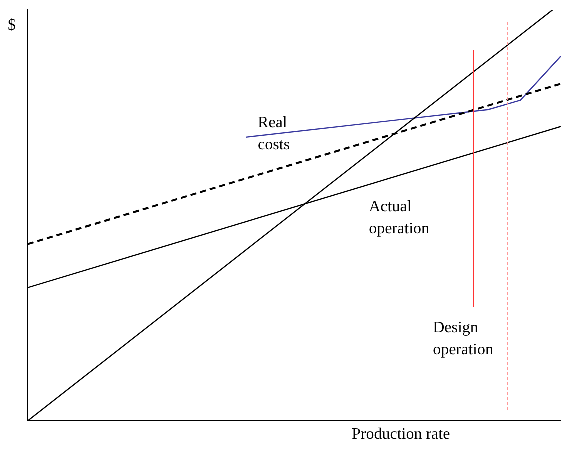 The width and height of the screenshot is (571, 459). I want to click on annotation: Design operation, so click(463, 339).